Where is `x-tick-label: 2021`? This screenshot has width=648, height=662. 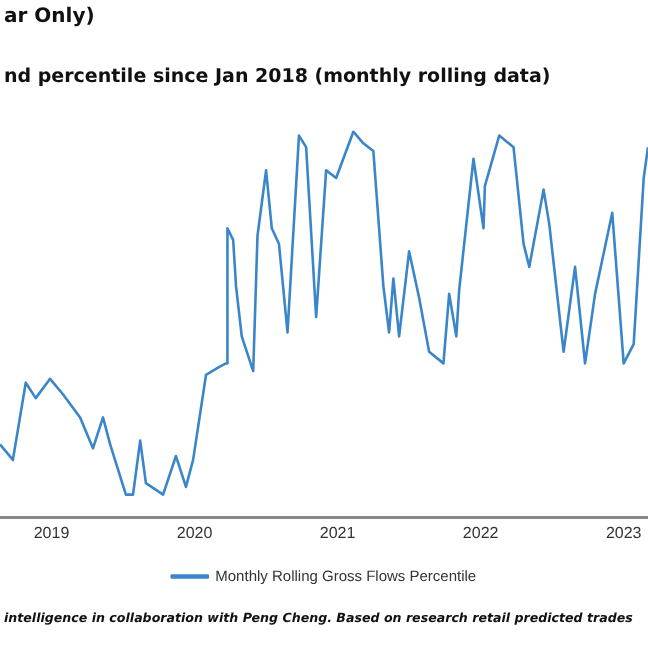 x-tick-label: 2021 is located at coordinates (338, 532).